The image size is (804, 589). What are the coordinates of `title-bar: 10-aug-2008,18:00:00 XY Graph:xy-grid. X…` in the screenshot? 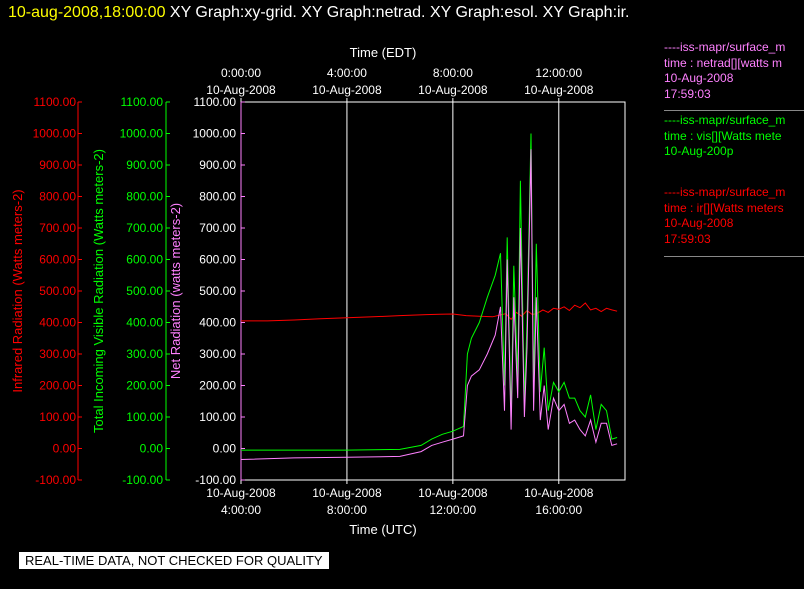 It's located at (318, 13).